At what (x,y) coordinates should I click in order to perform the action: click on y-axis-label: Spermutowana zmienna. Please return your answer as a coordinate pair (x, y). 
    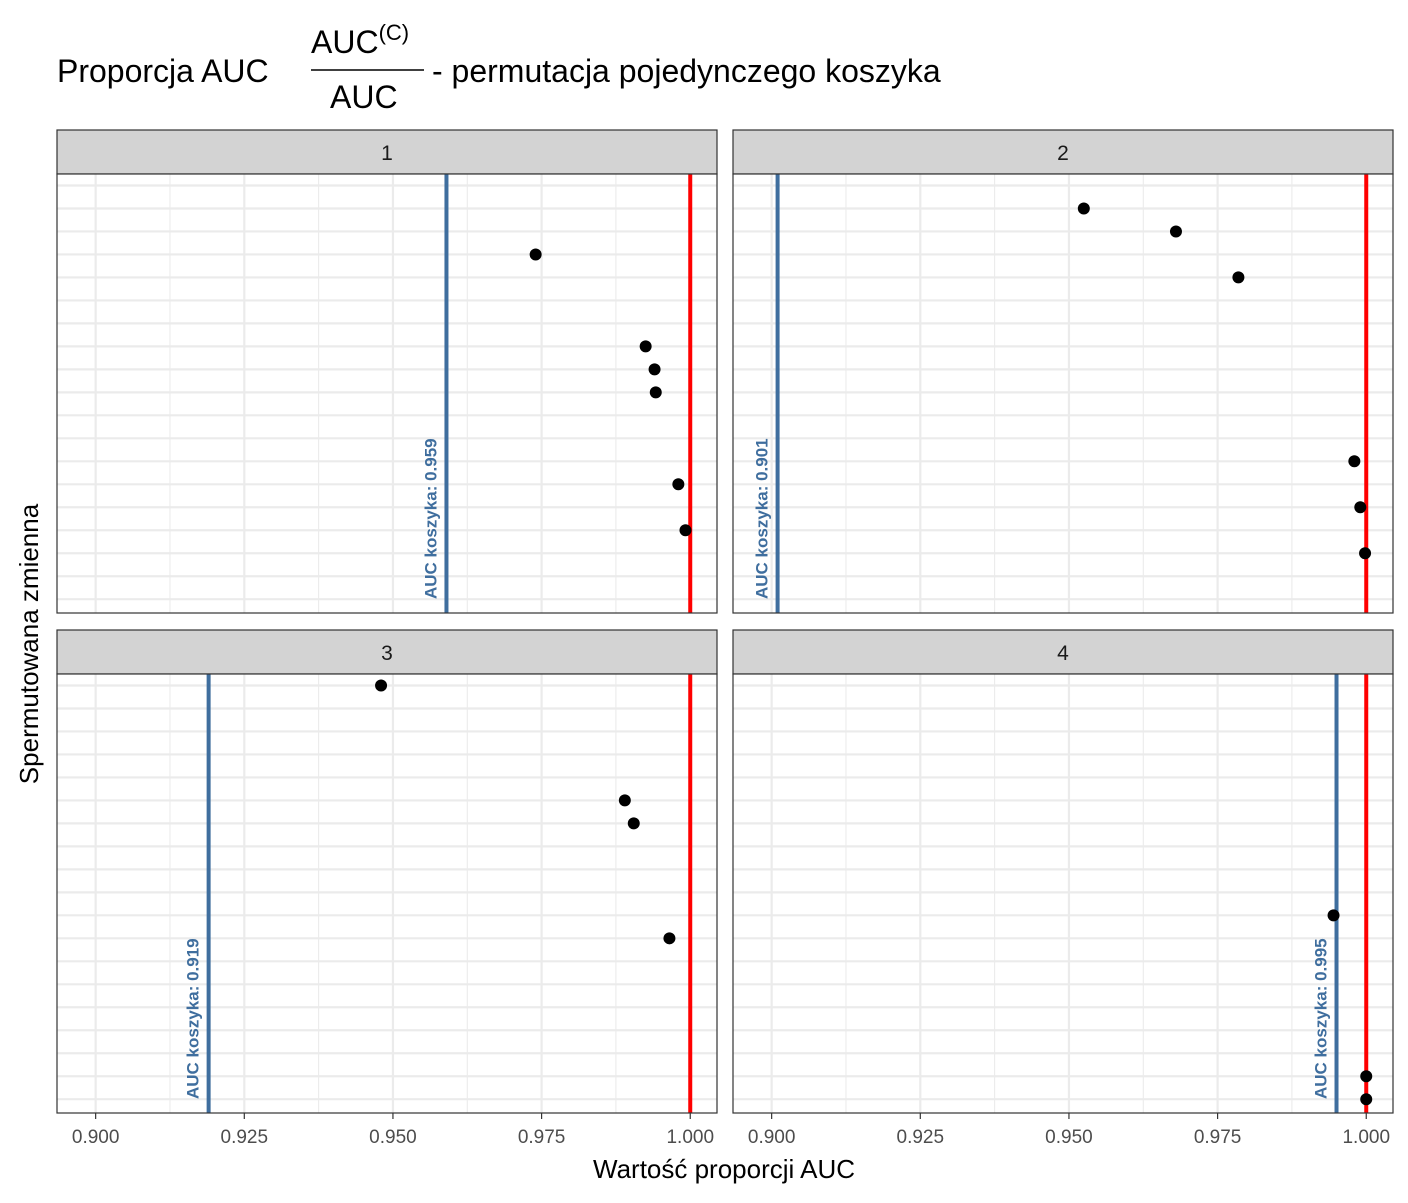
    Looking at the image, I should click on (29, 643).